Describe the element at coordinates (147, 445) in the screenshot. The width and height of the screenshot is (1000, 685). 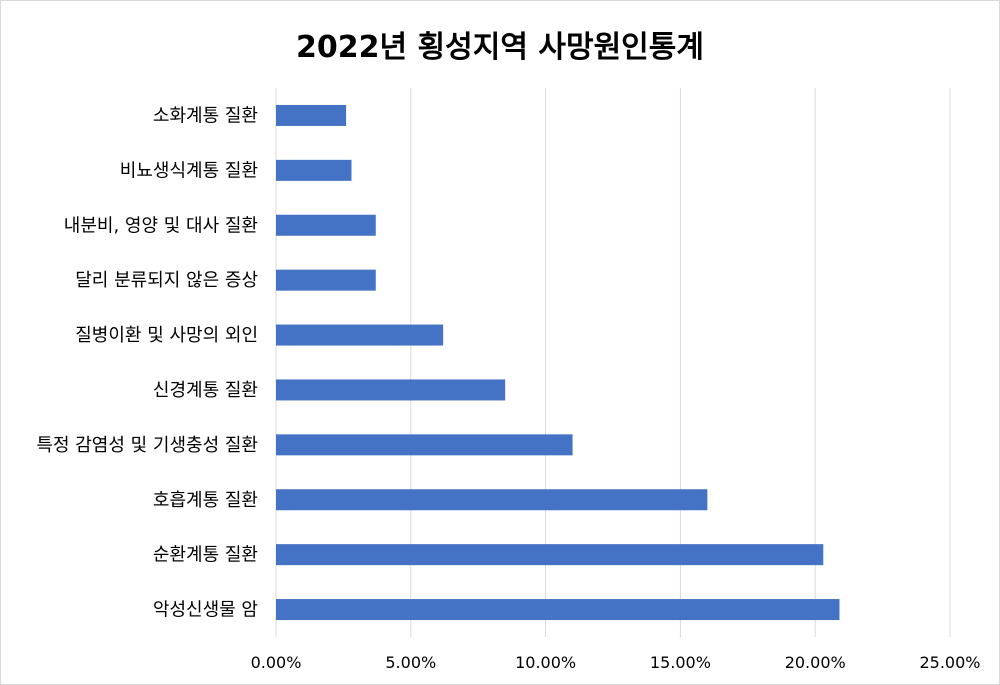
I see `category-label: 특정 감염성 및 기생충성 질환` at that location.